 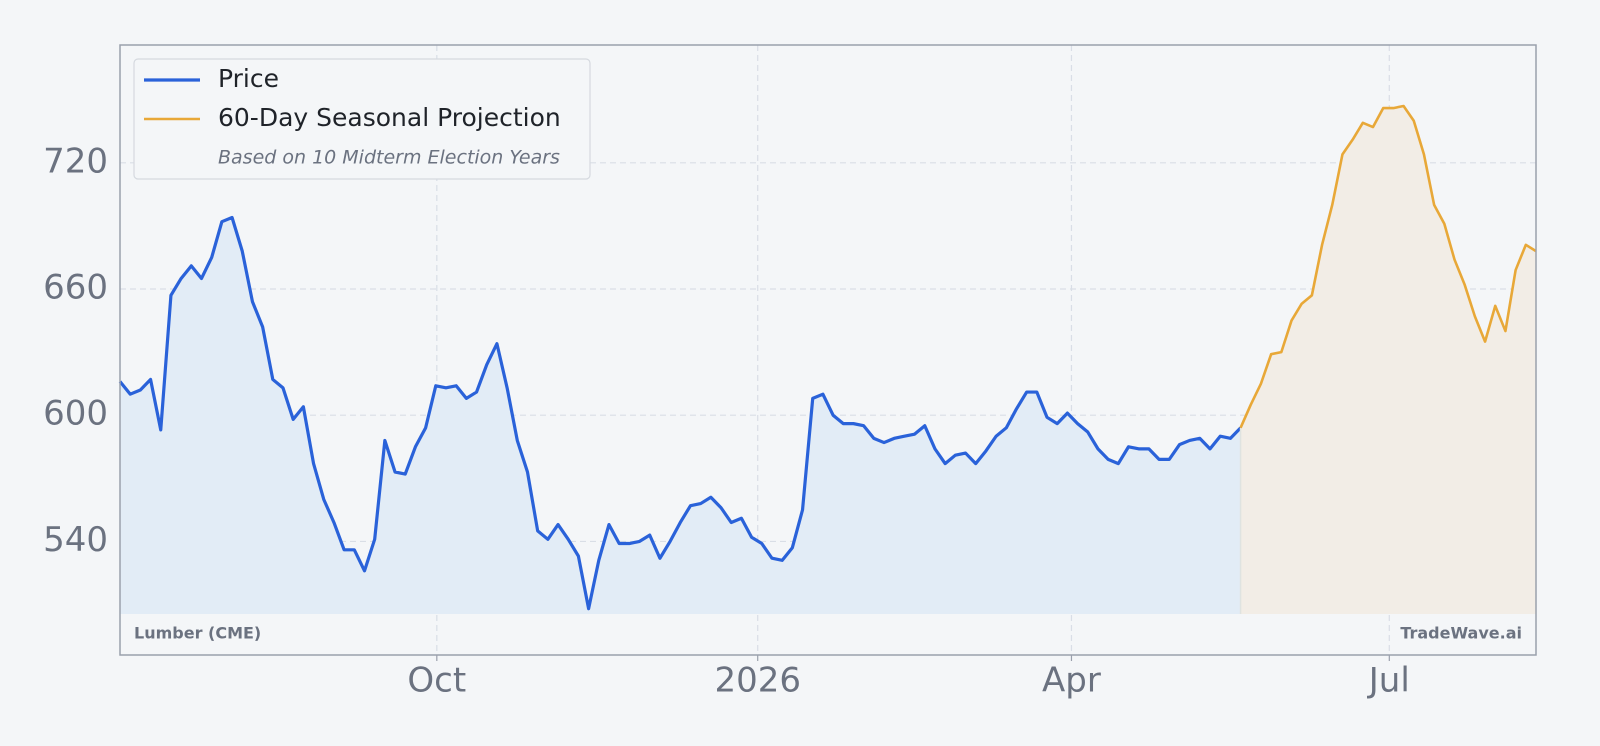 What do you see at coordinates (1388, 681) in the screenshot?
I see `x-tick-label: Jul` at bounding box center [1388, 681].